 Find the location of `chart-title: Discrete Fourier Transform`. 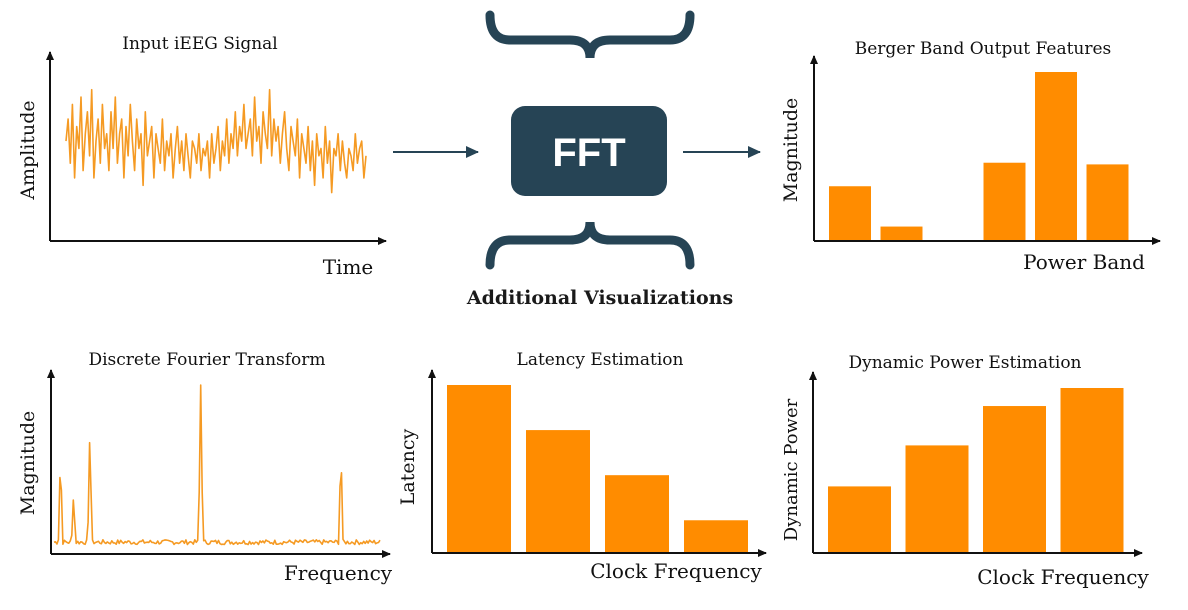

chart-title: Discrete Fourier Transform is located at coordinates (206, 360).